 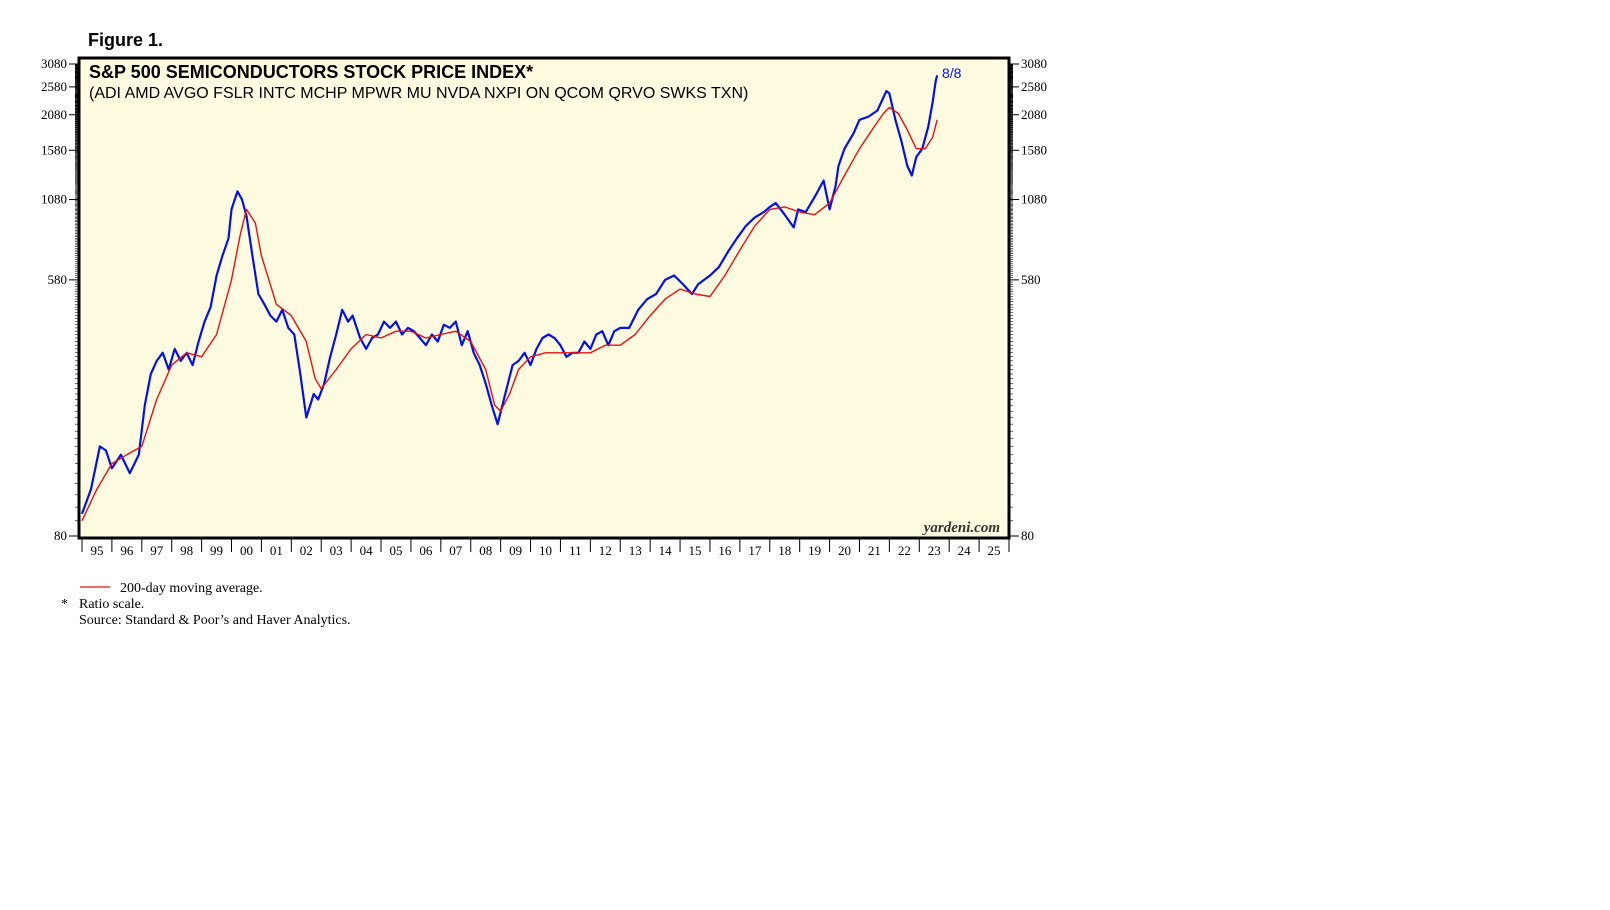 I want to click on x-tick-label: 23, so click(x=934, y=550).